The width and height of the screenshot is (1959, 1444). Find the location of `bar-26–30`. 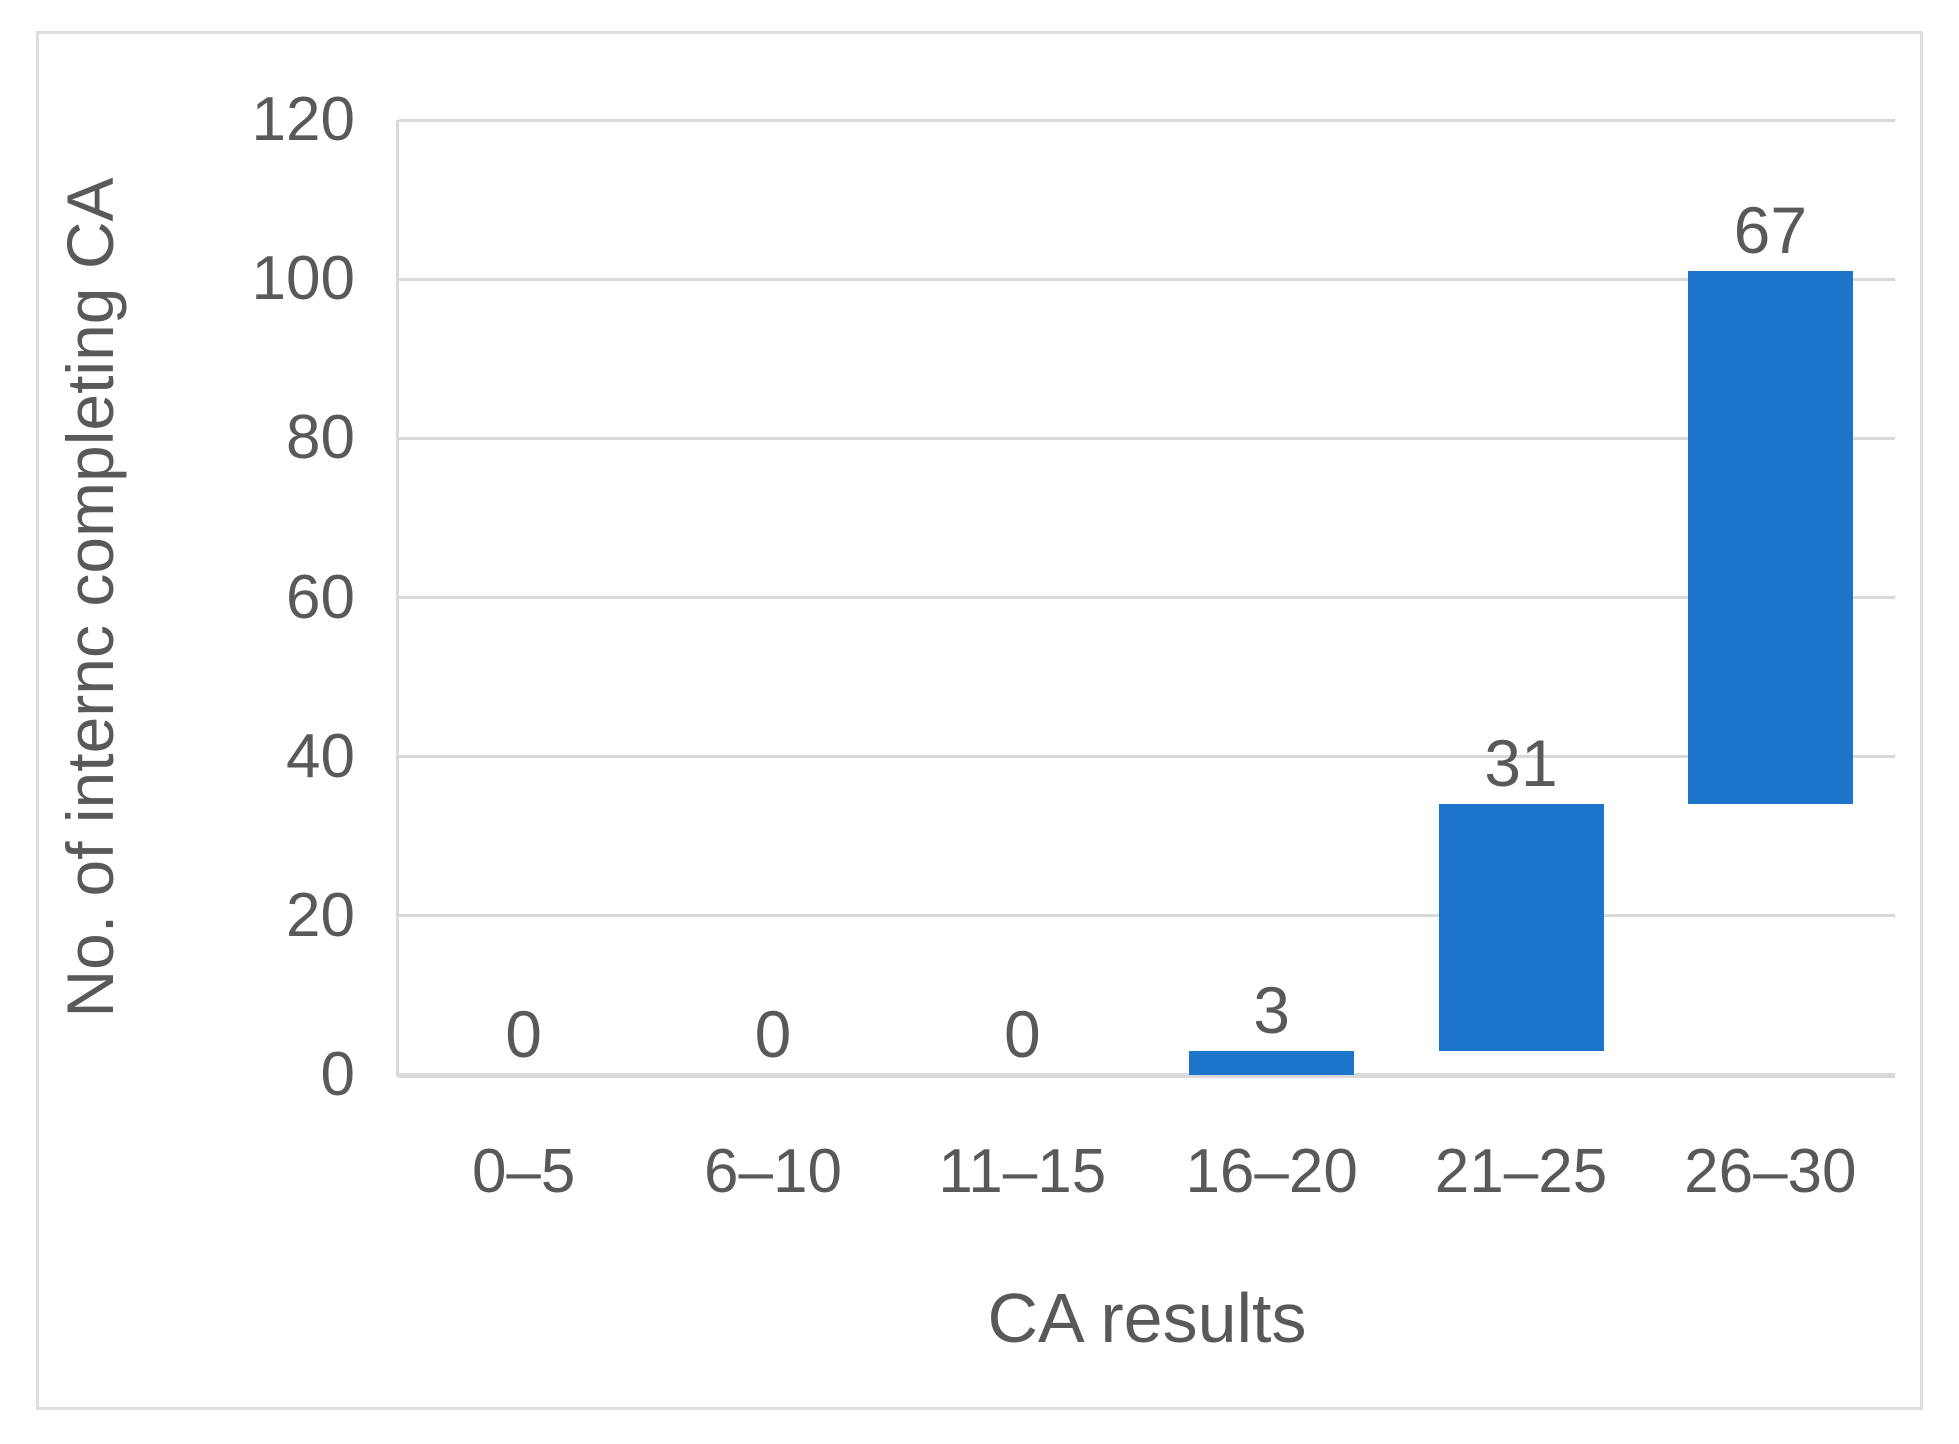

bar-26–30 is located at coordinates (1770, 538).